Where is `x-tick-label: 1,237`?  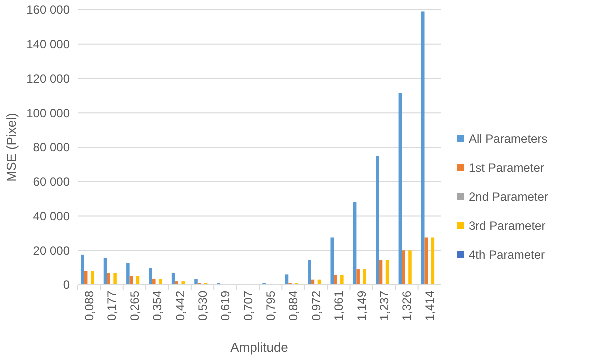
x-tick-label: 1,237 is located at coordinates (384, 306).